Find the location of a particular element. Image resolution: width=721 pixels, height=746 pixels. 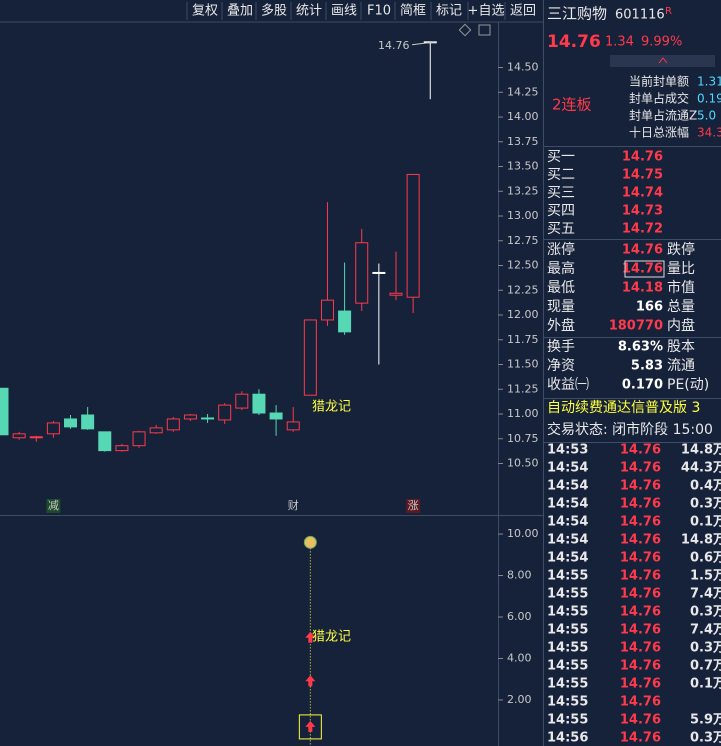

high-label: 14.76 is located at coordinates (394, 45).